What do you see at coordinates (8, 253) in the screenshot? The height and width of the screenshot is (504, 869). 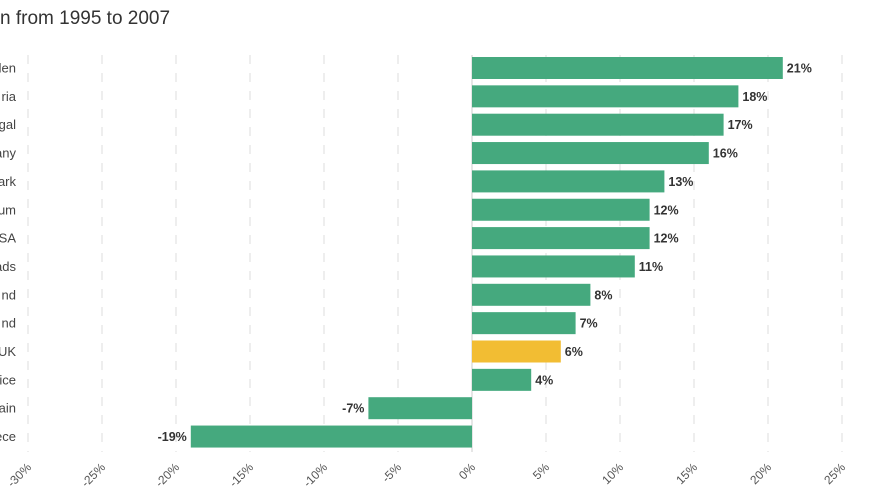 I see `category-labels: den ria gal any ark um SA ads nd nd UK ice ain ece` at bounding box center [8, 253].